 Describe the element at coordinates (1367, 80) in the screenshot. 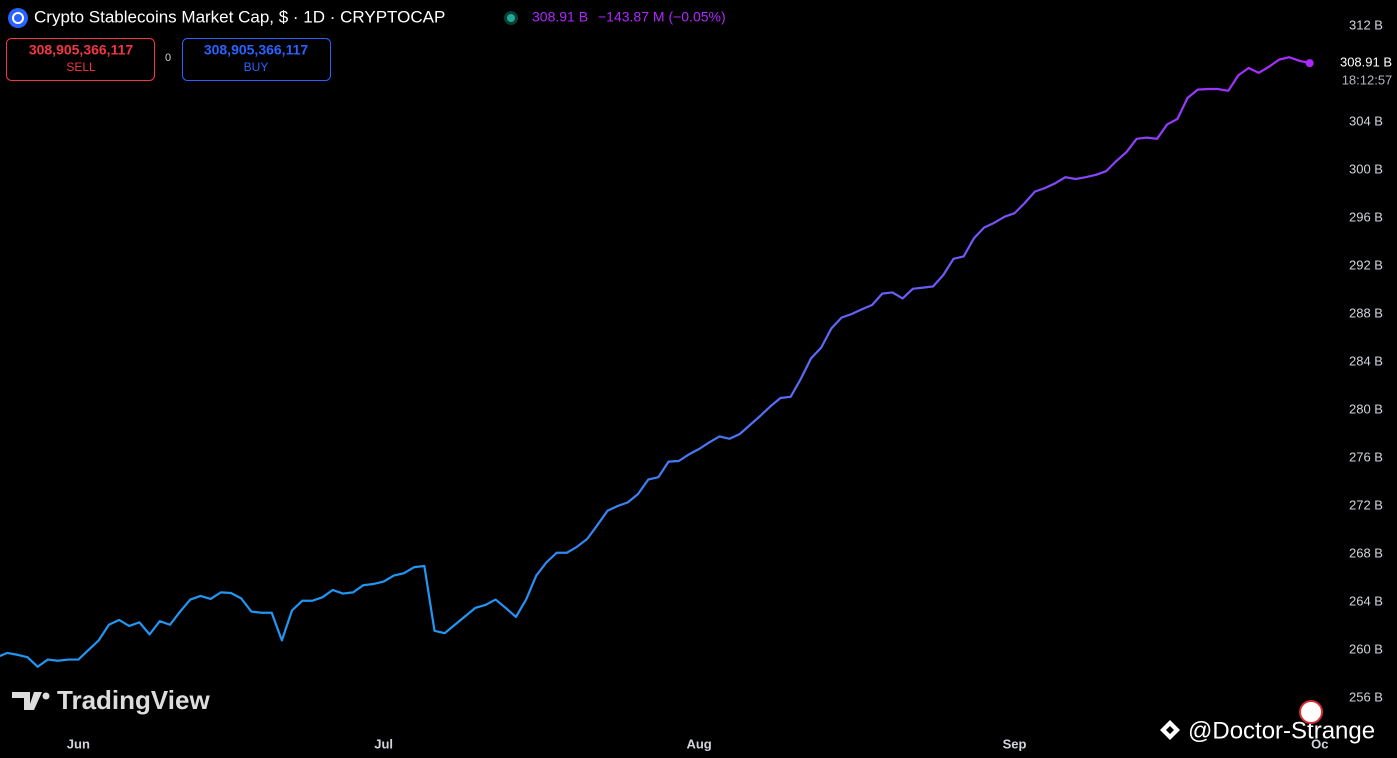

I see `last-time-label: 18:12:57` at that location.